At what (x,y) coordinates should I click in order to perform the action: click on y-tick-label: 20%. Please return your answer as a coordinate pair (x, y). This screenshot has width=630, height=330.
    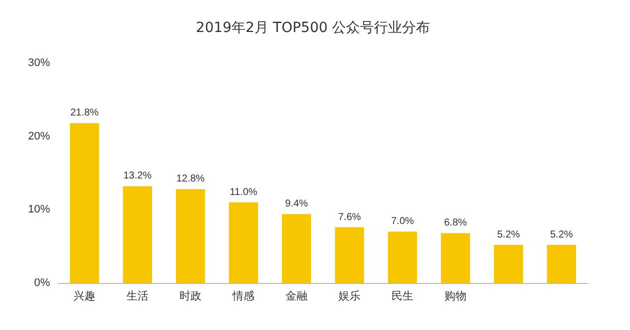
    Looking at the image, I should click on (39, 136).